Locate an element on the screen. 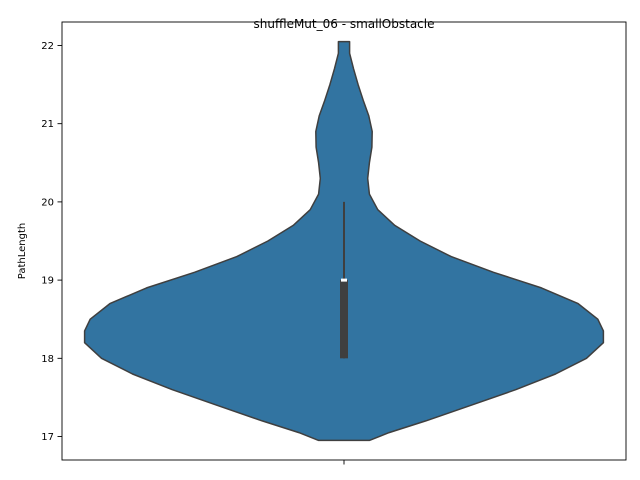  y-tick-label: 19 is located at coordinates (47, 281).